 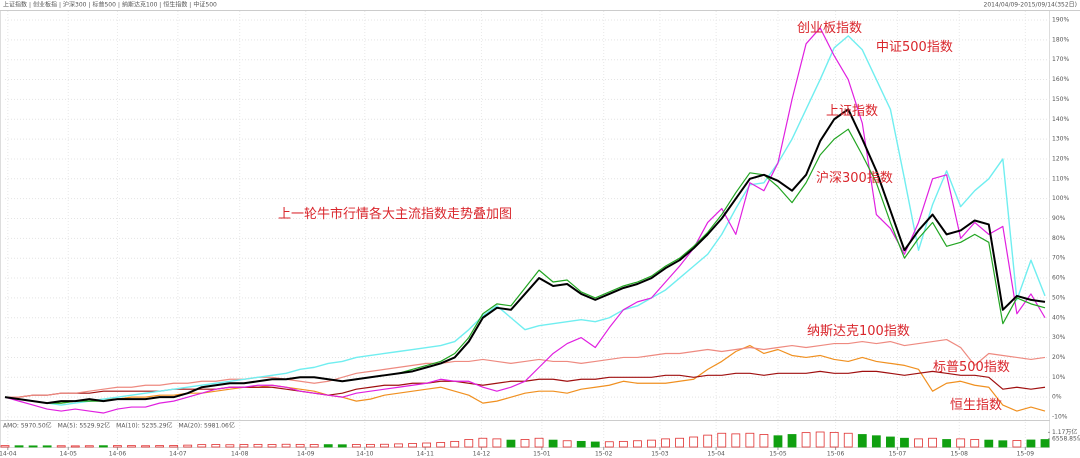 I want to click on y-tick-label: 160%, so click(x=1060, y=79).